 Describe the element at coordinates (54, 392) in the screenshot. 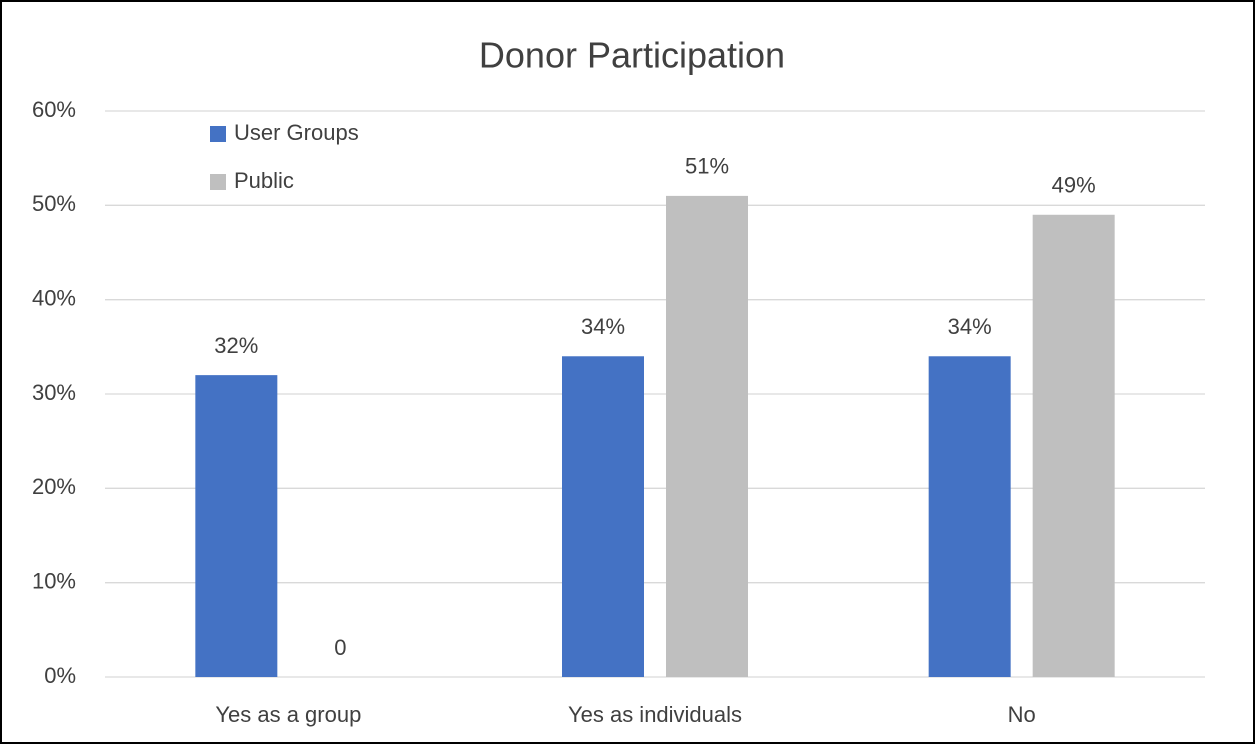

I see `y-tick-label: 30%` at that location.